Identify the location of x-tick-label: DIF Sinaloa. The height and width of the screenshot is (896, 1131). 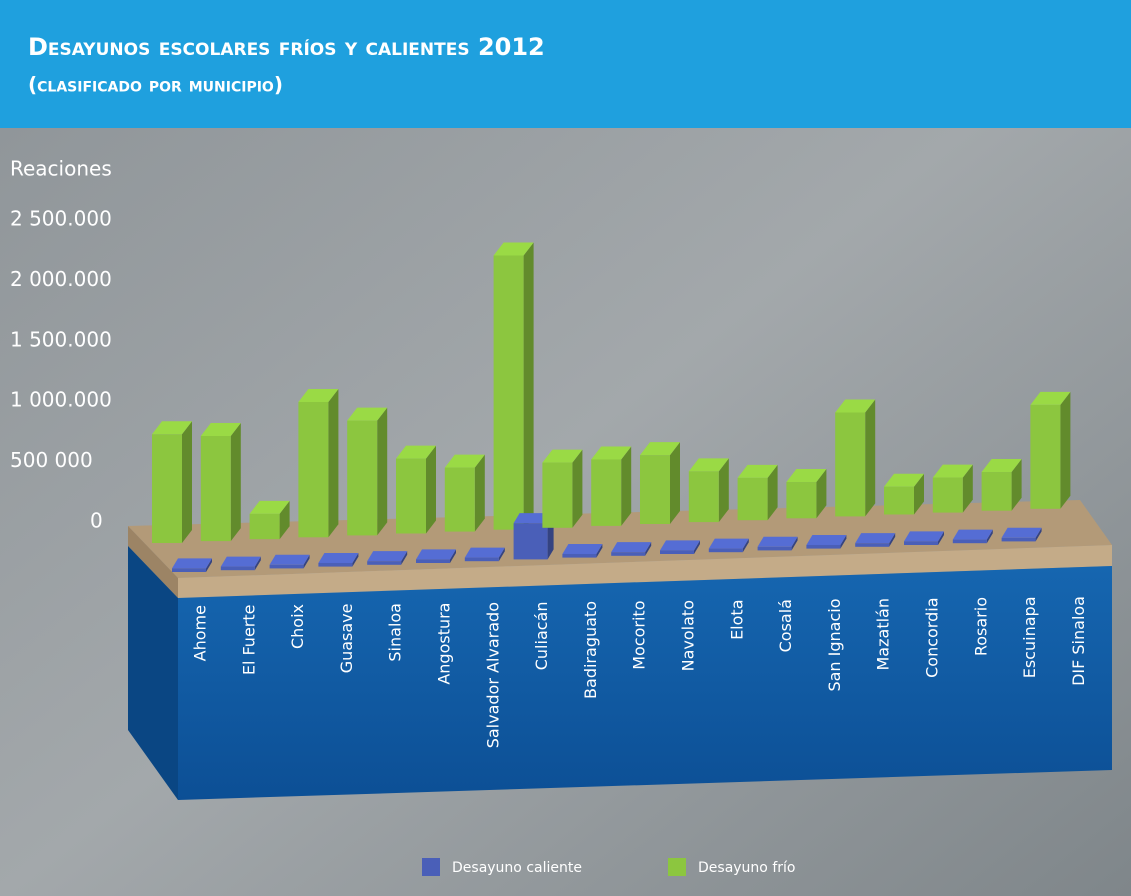
(1078, 641).